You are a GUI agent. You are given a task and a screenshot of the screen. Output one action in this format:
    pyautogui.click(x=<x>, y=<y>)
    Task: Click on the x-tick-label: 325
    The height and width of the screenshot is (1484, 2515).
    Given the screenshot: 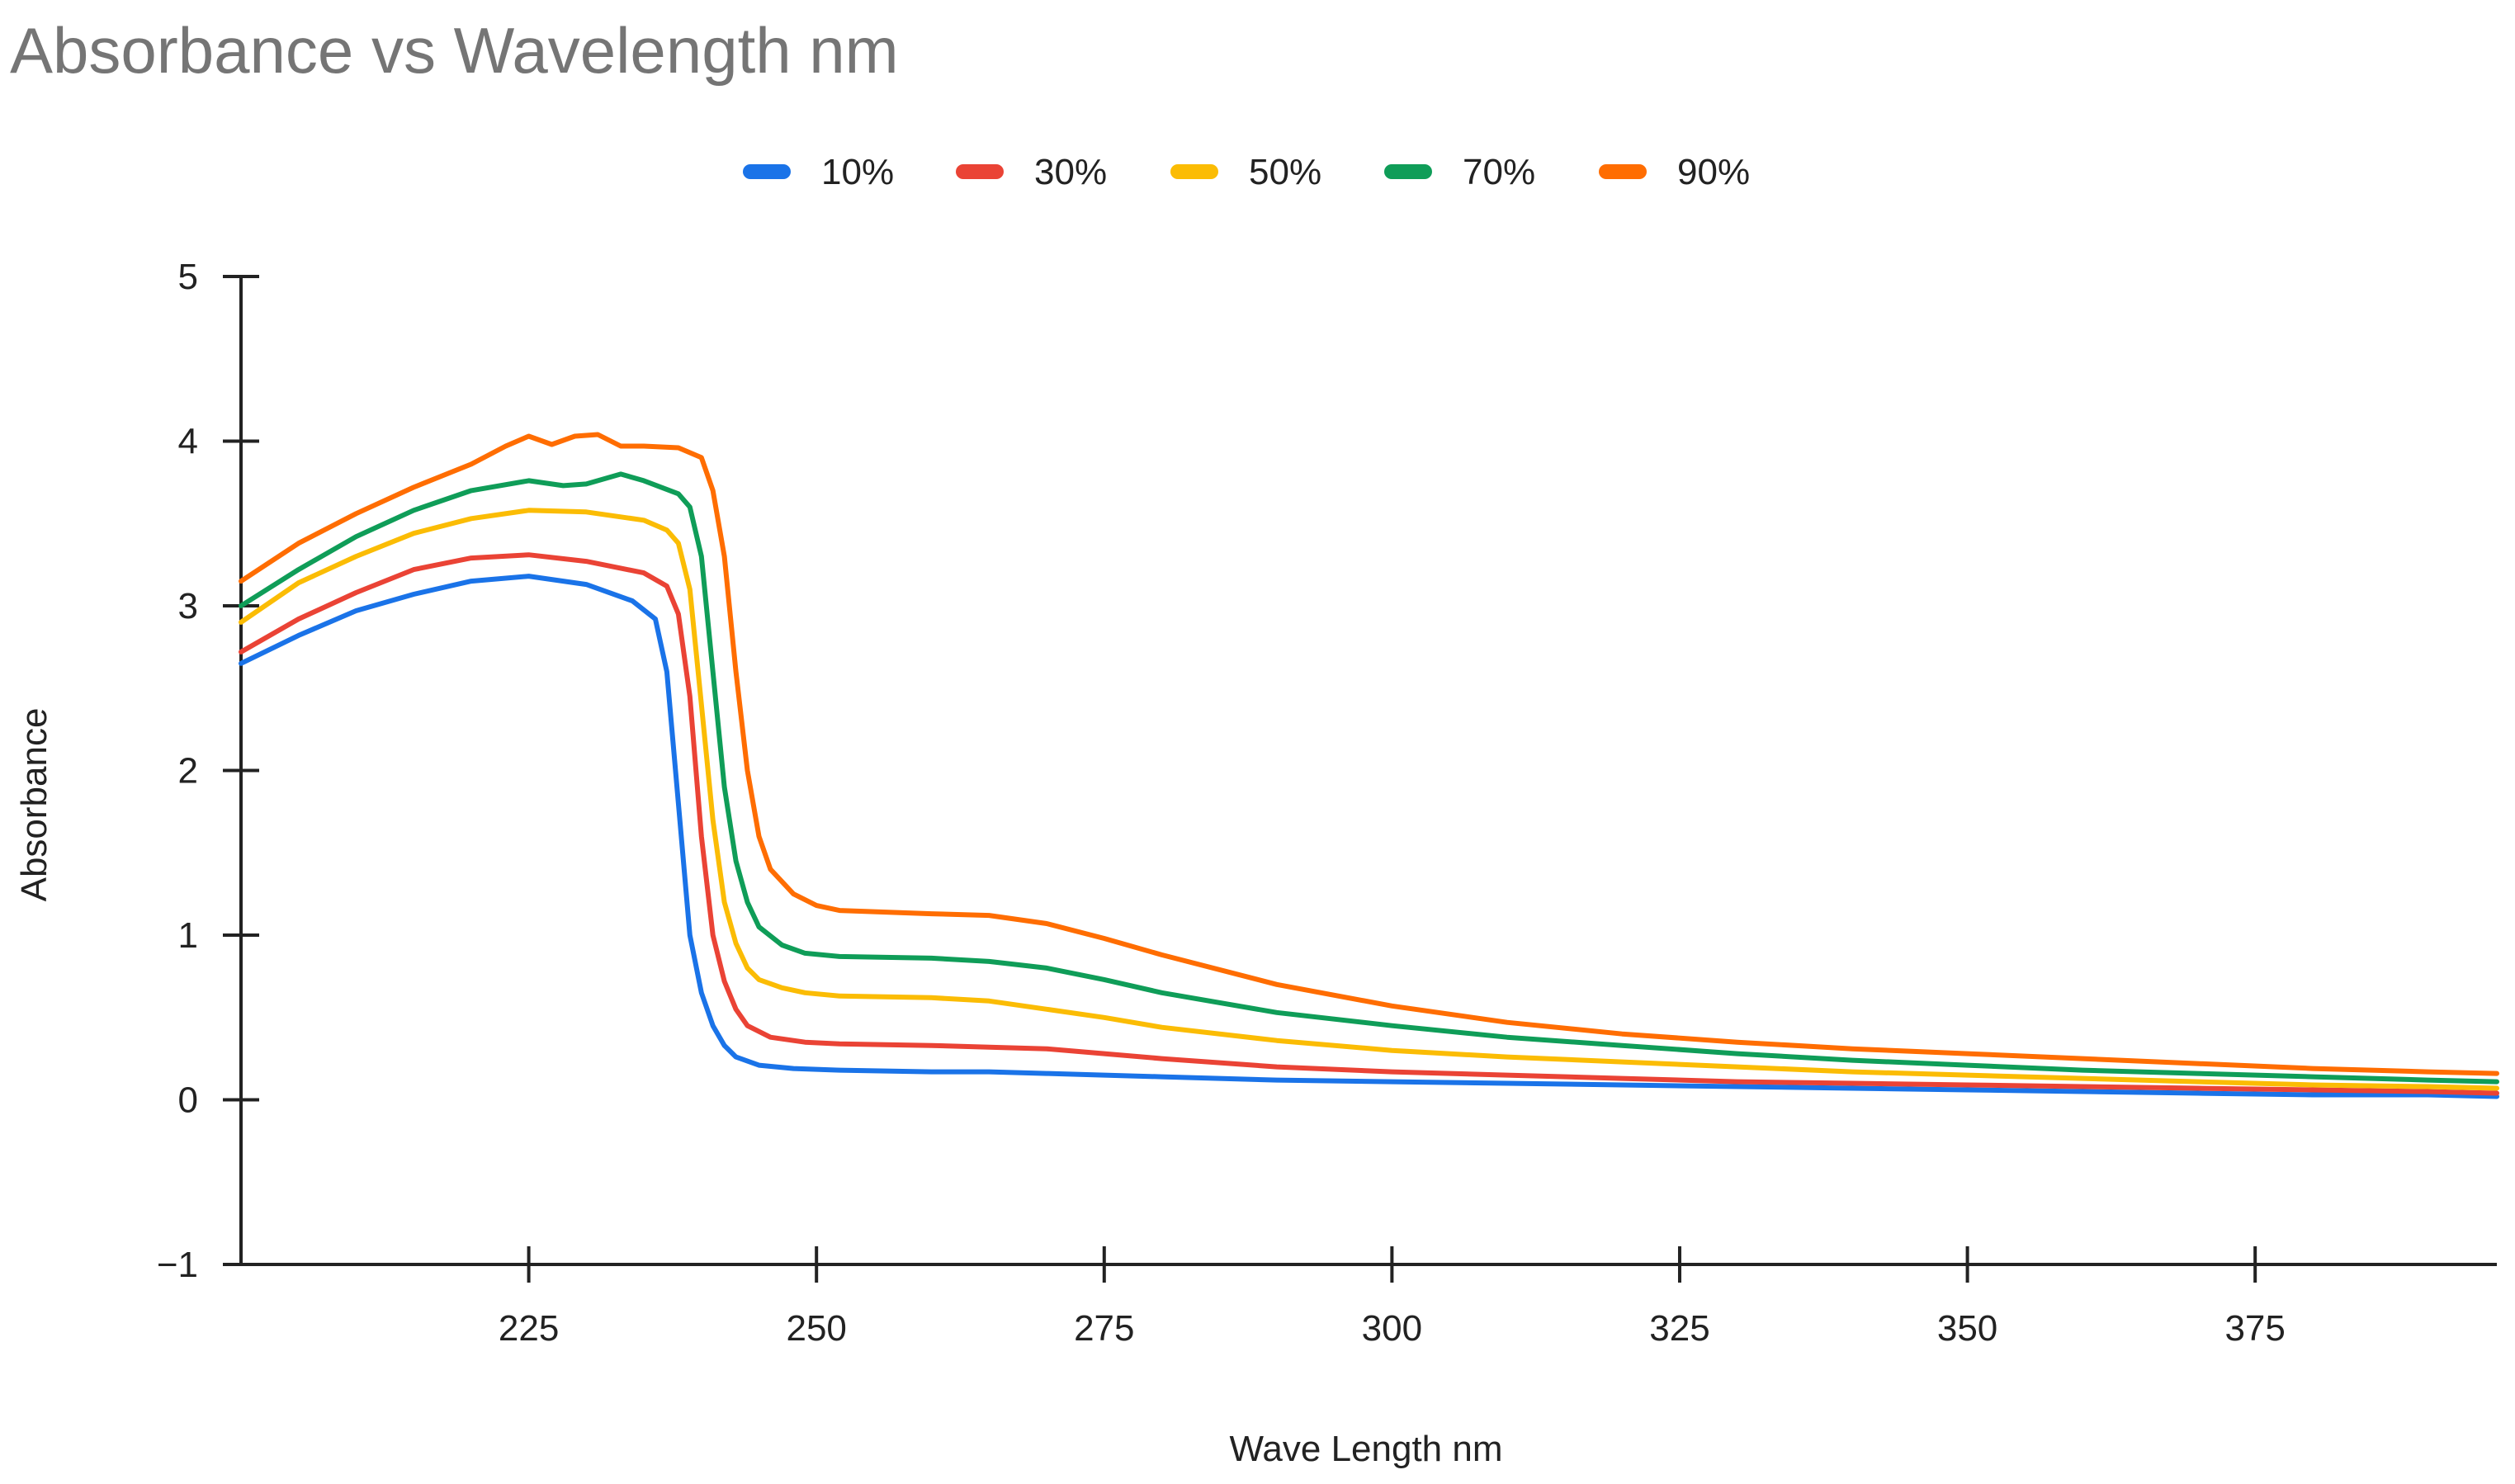 What is the action you would take?
    pyautogui.click(x=1679, y=1328)
    